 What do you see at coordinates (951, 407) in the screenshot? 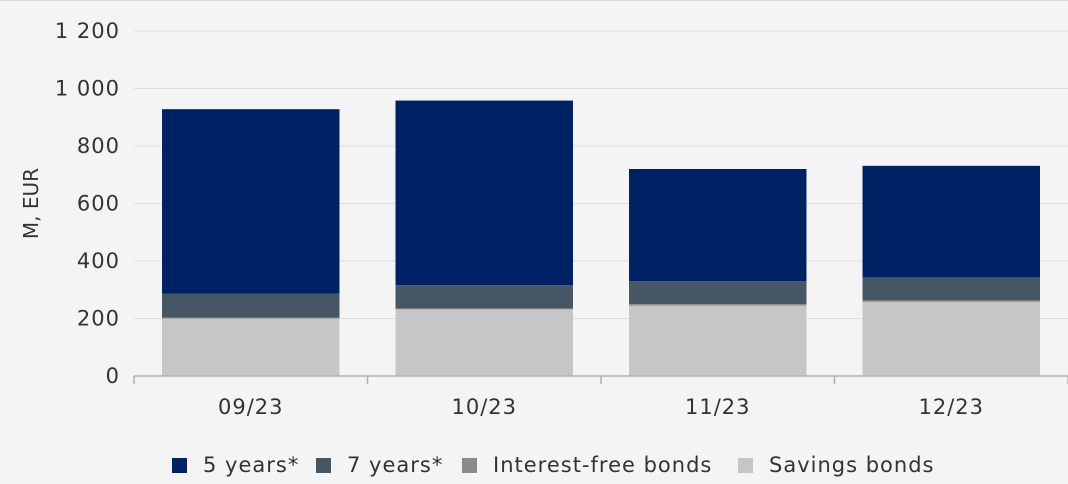
I see `x-tick-label: 12/23` at bounding box center [951, 407].